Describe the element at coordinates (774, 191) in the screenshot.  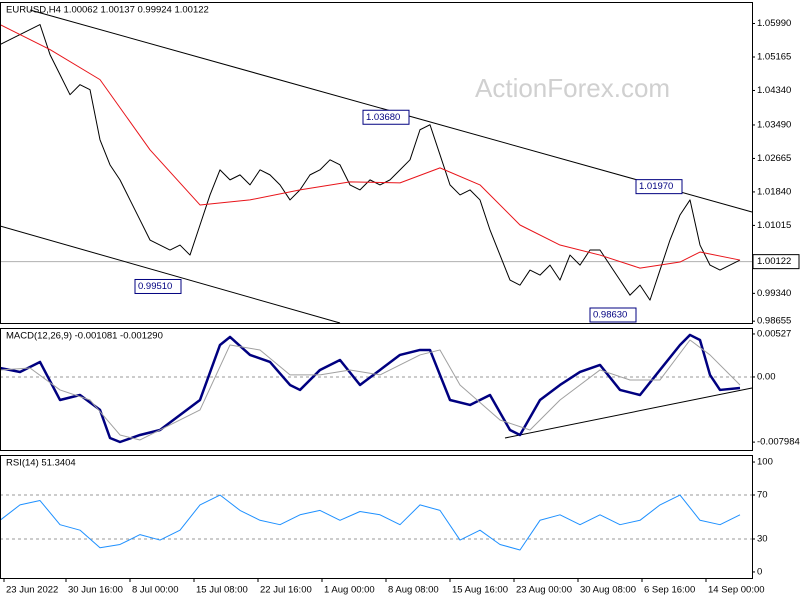
I see `y-tick-label: 1.01840` at that location.